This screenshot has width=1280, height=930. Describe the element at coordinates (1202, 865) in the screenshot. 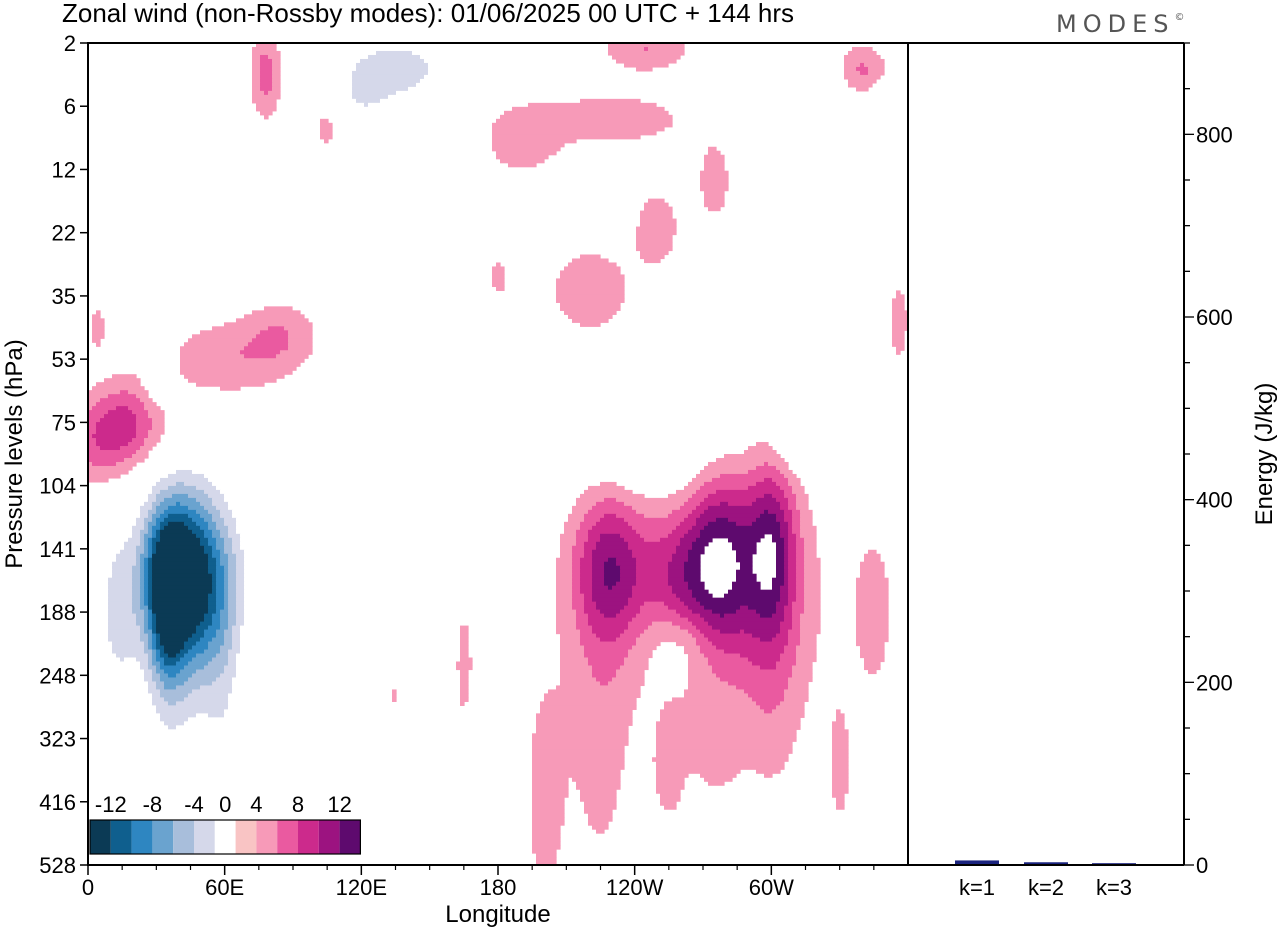

I see `energy-tick-label: 0` at that location.